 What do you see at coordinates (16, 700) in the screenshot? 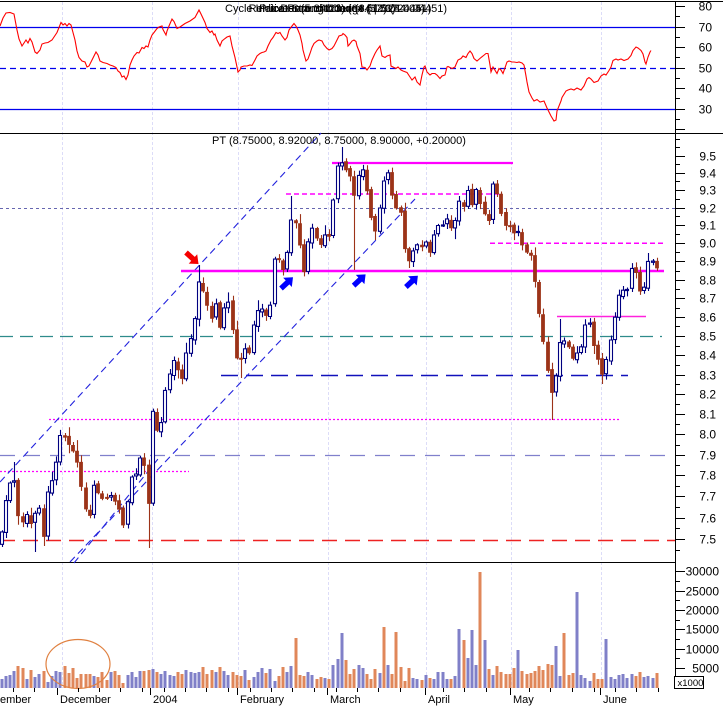
I see `svg-text: ember` at bounding box center [16, 700].